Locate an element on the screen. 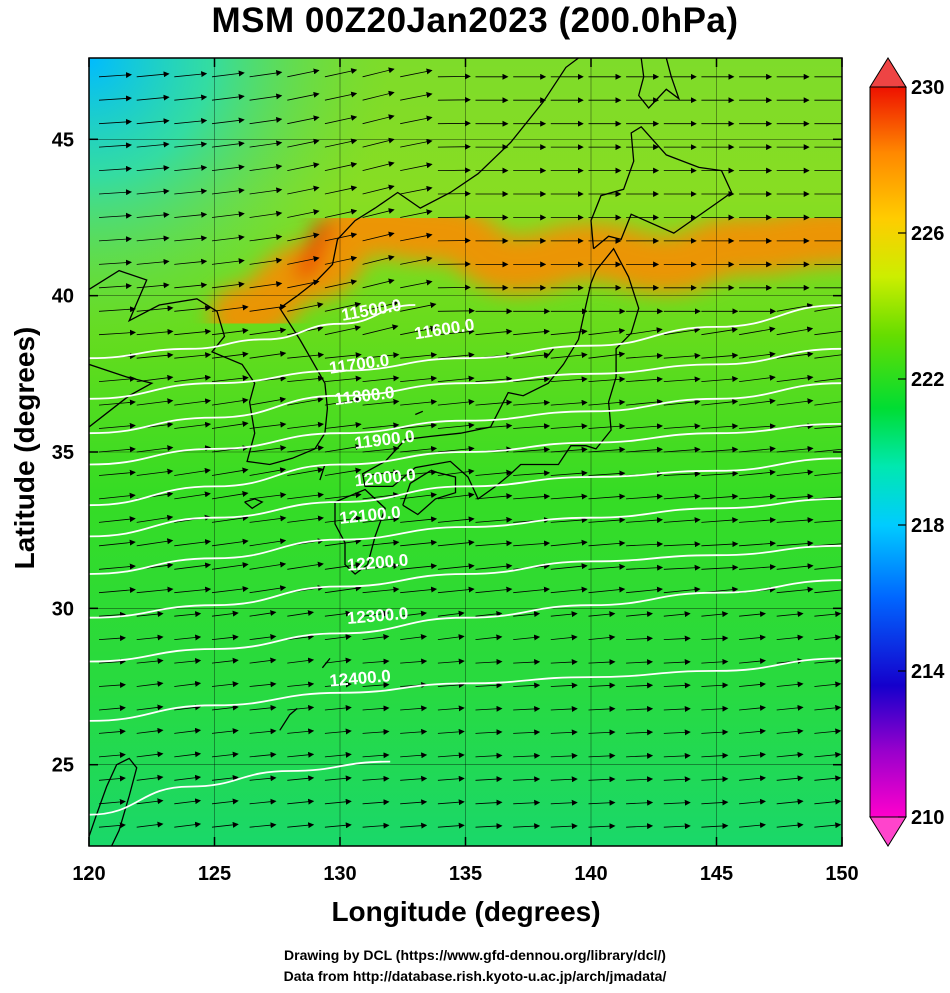  x-tick-label: 135 is located at coordinates (465, 874).